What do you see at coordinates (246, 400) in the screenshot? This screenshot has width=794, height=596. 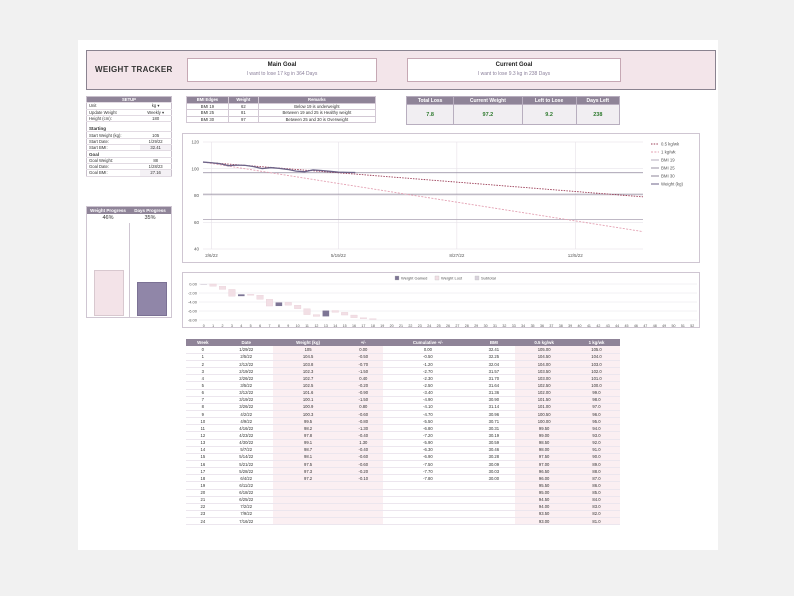 I see `table-cell: 3/19/22` at bounding box center [246, 400].